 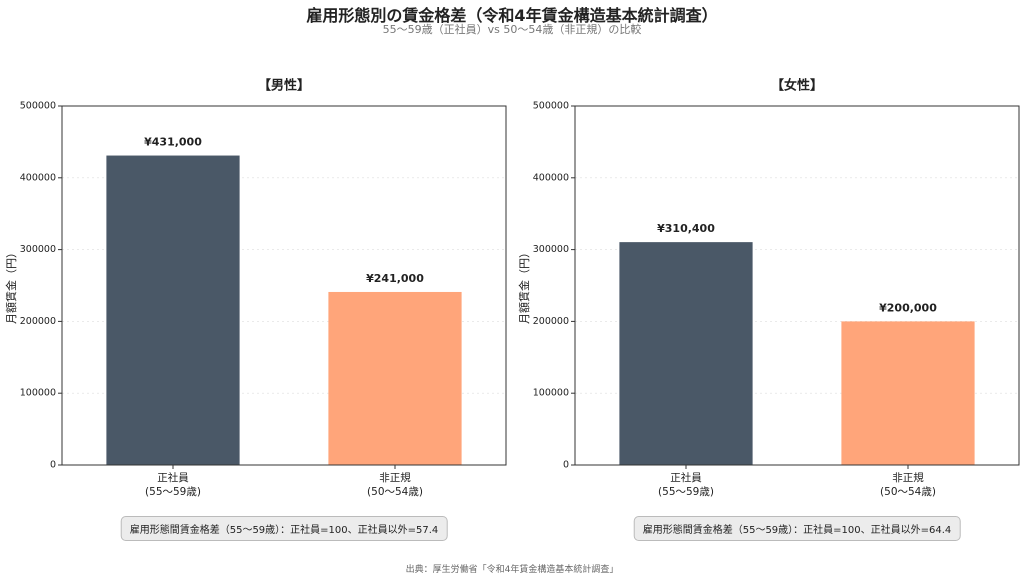 I want to click on annotation: 雇用形態間賃金格差（55〜59歳）：正社員=100、正社員以外=64.4, so click(x=797, y=528).